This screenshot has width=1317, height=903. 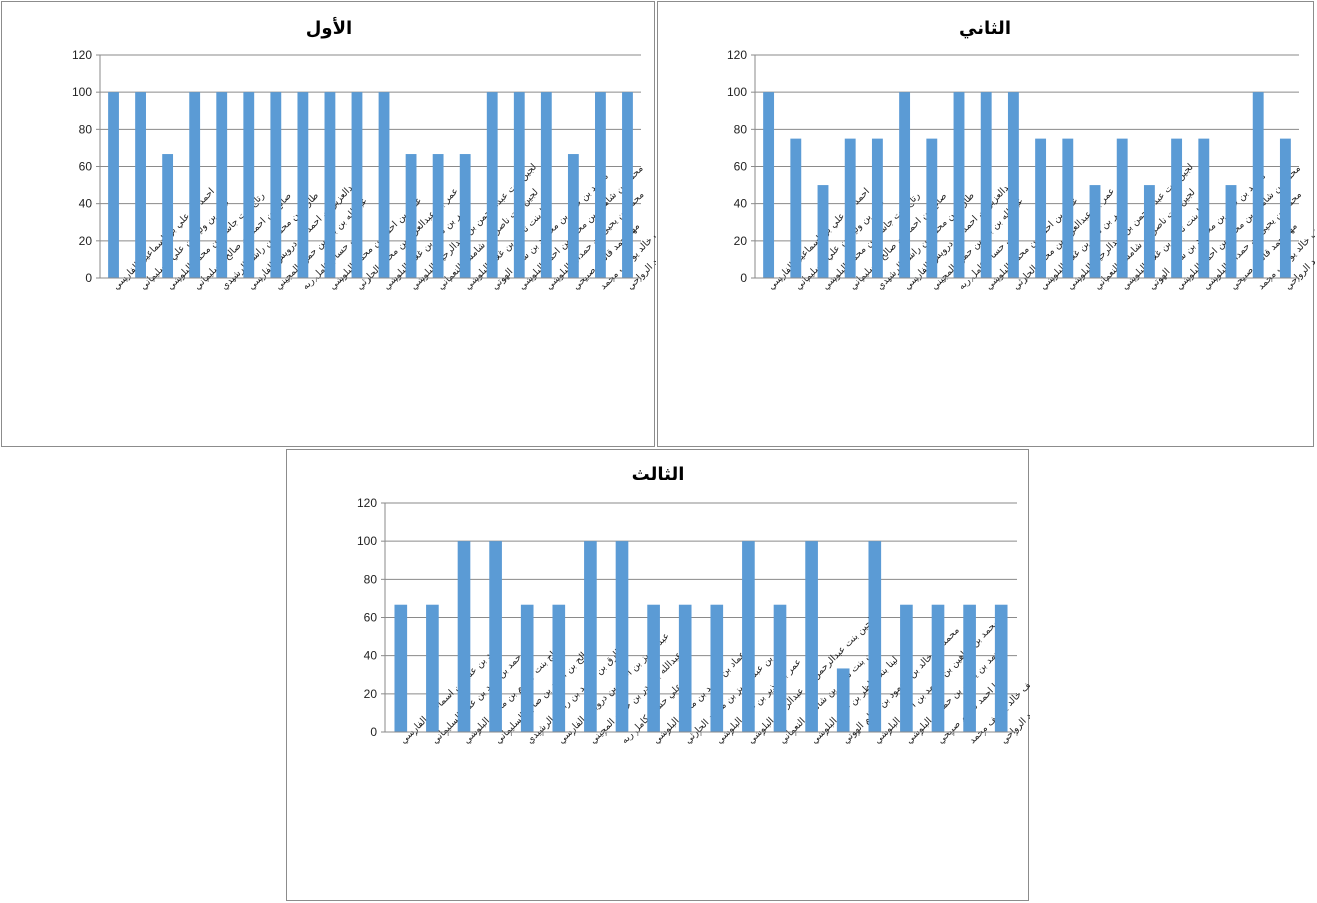 What do you see at coordinates (658, 474) in the screenshot?
I see `chart-title: الثالث` at bounding box center [658, 474].